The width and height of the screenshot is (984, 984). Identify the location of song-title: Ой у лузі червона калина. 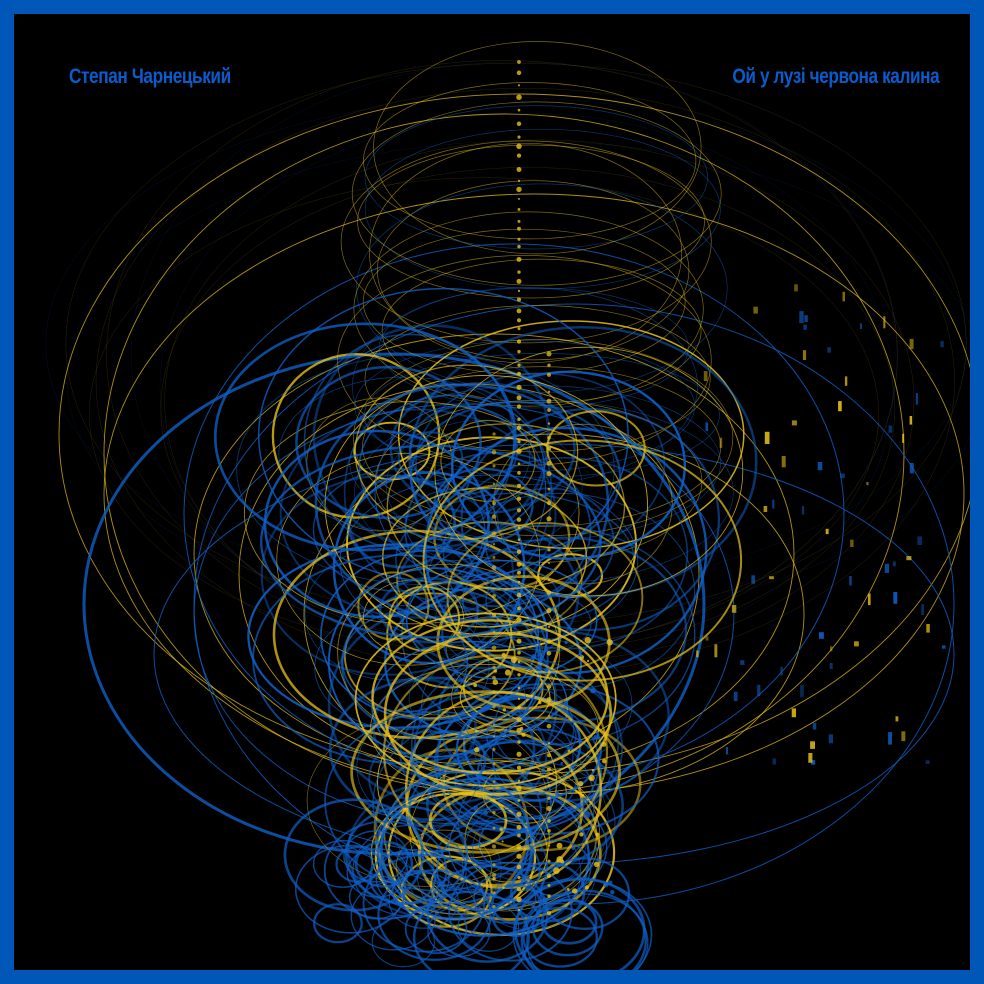
(835, 76).